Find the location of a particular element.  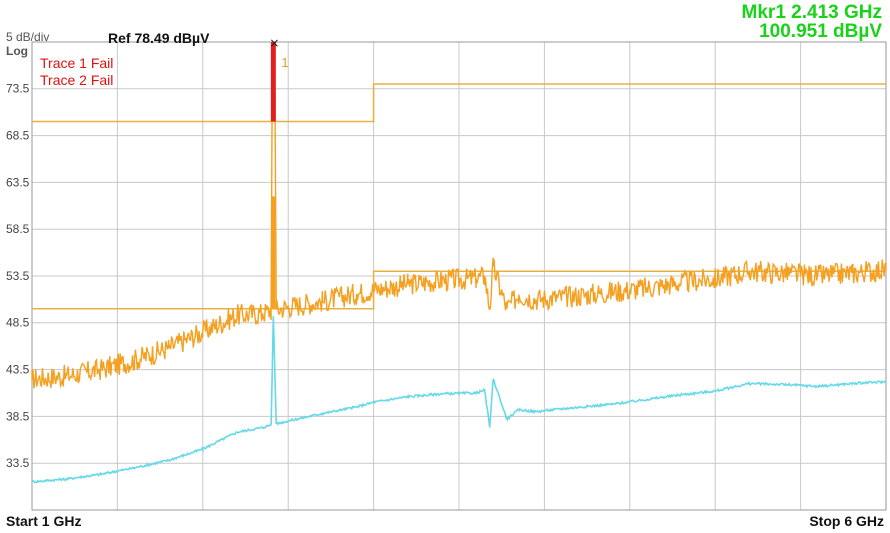

marker-number: 1 is located at coordinates (284, 62).